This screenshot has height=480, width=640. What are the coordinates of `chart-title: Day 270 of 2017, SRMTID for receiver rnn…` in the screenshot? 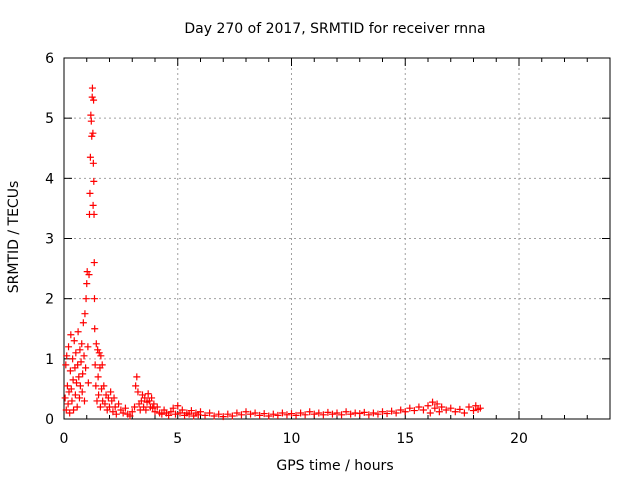 It's located at (334, 29).